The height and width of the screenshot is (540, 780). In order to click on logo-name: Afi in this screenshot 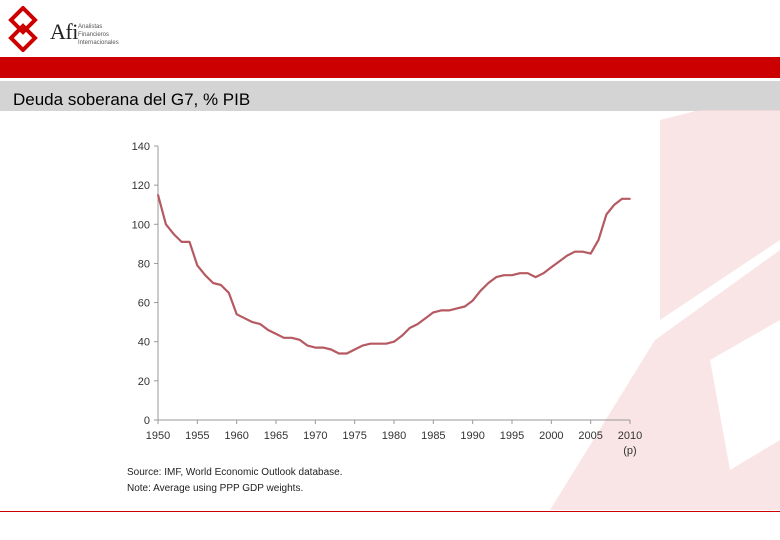, I will do `click(64, 31)`.